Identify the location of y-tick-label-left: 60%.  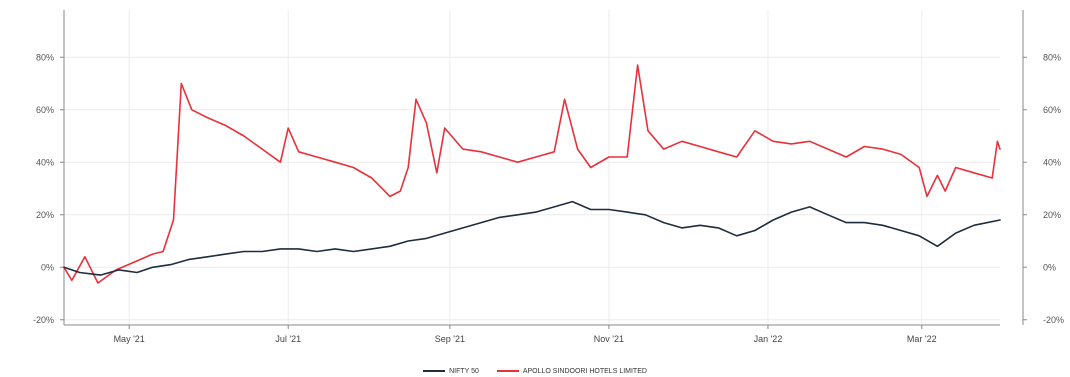
(45, 110).